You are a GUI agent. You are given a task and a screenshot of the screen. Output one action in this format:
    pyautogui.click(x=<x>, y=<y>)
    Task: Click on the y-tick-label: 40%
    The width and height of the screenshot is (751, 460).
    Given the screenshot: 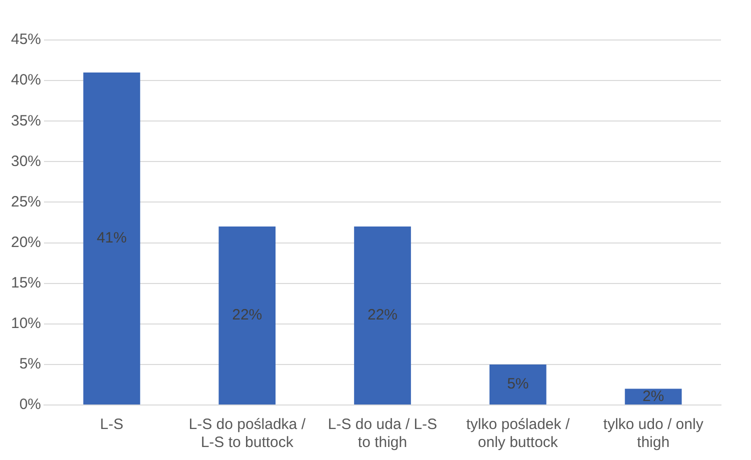 What is the action you would take?
    pyautogui.click(x=26, y=80)
    